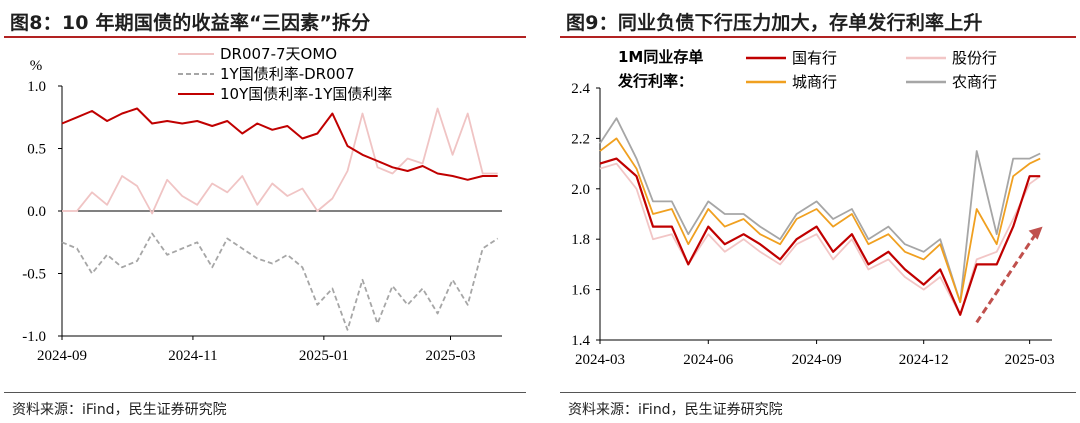  What do you see at coordinates (814, 58) in the screenshot?
I see `legend-label: 国有行` at bounding box center [814, 58].